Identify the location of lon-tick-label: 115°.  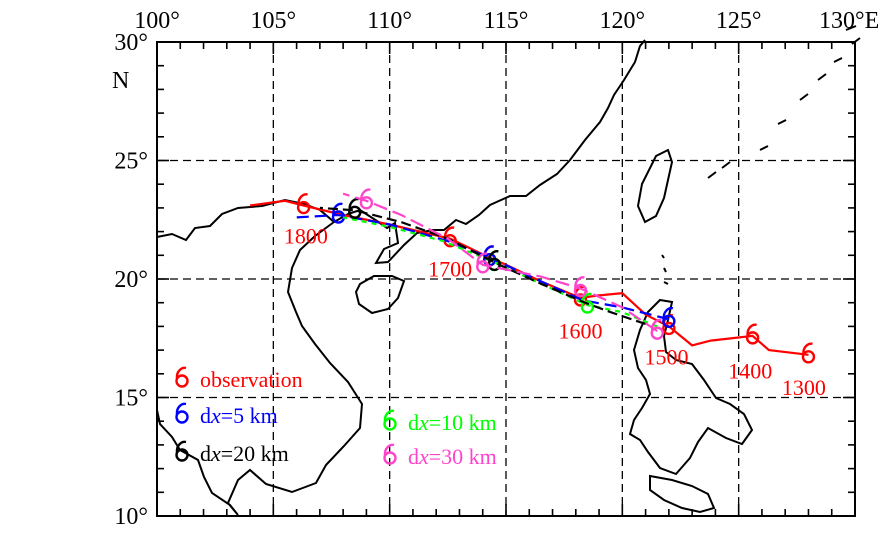
(506, 21).